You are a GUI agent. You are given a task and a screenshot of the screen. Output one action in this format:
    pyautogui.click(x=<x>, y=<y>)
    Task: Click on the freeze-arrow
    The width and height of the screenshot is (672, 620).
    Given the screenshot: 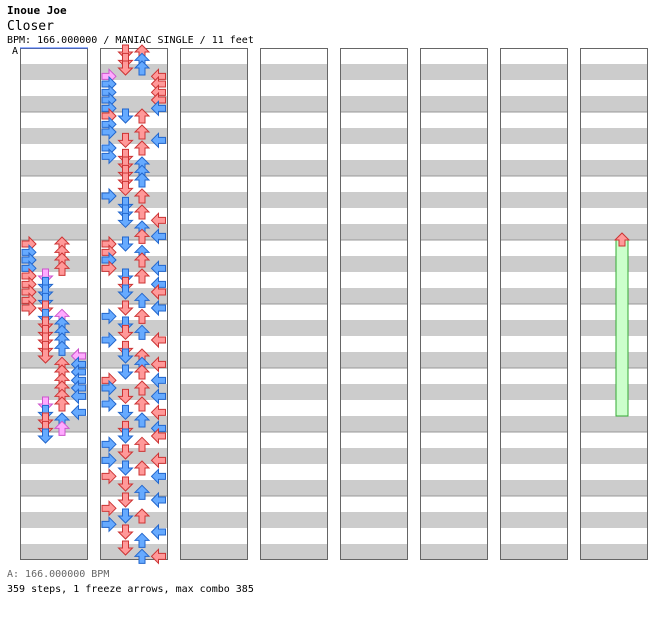 What is the action you would take?
    pyautogui.click(x=622, y=328)
    